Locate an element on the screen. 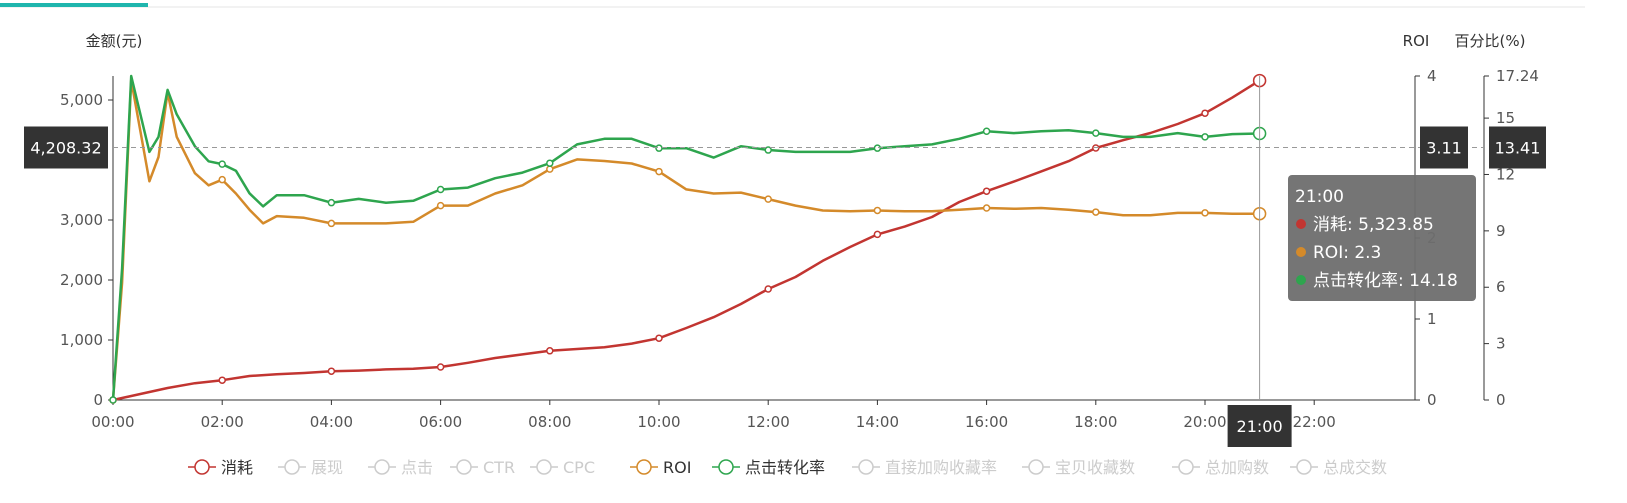  y-percent-tick-label: 3 is located at coordinates (1501, 344).